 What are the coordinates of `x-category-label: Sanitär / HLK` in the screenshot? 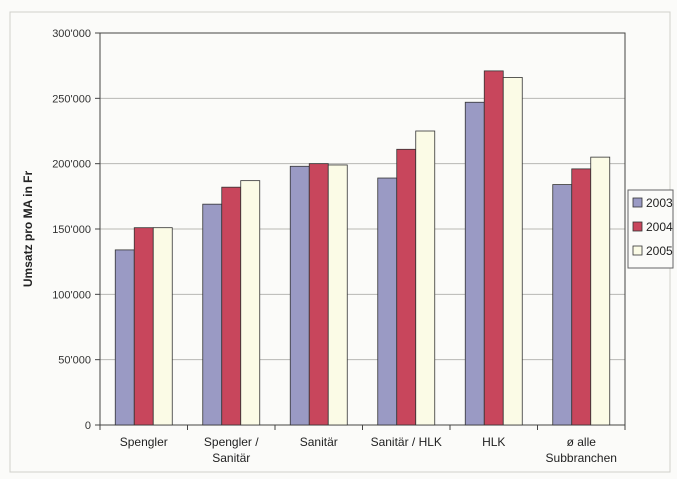 It's located at (406, 442).